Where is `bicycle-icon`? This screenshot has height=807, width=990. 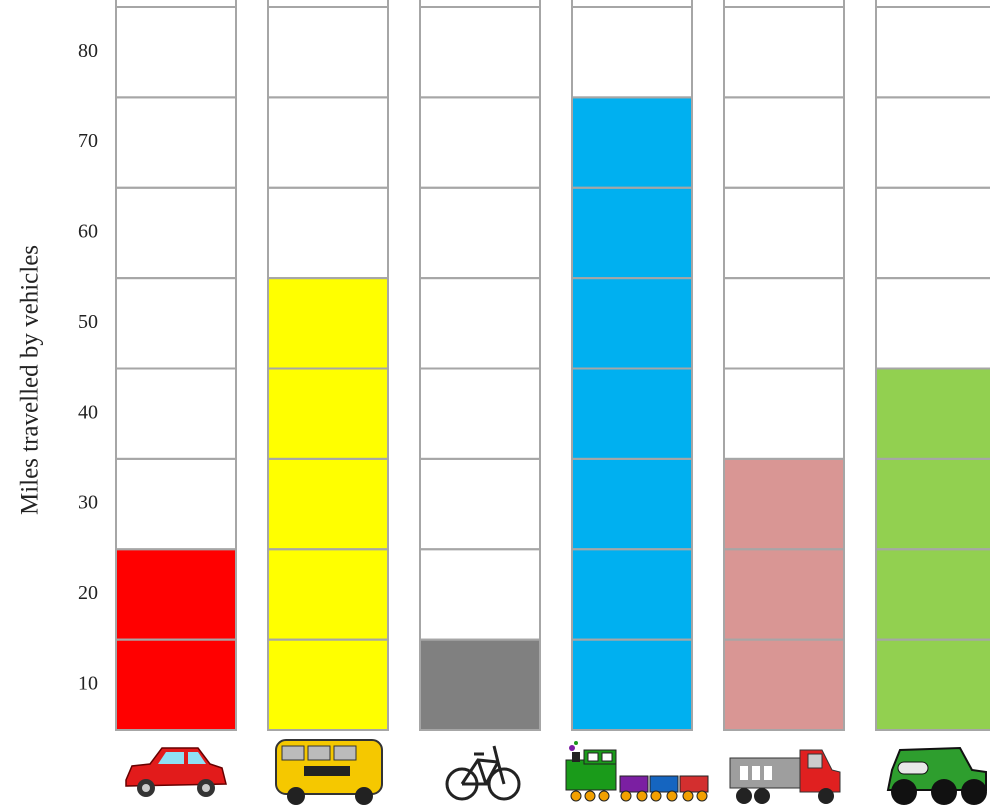
bicycle-icon is located at coordinates (483, 773).